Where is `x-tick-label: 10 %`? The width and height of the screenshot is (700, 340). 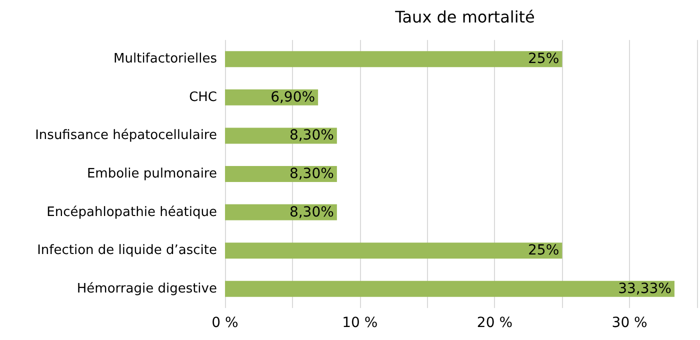
x-tick-label: 10 % is located at coordinates (360, 323).